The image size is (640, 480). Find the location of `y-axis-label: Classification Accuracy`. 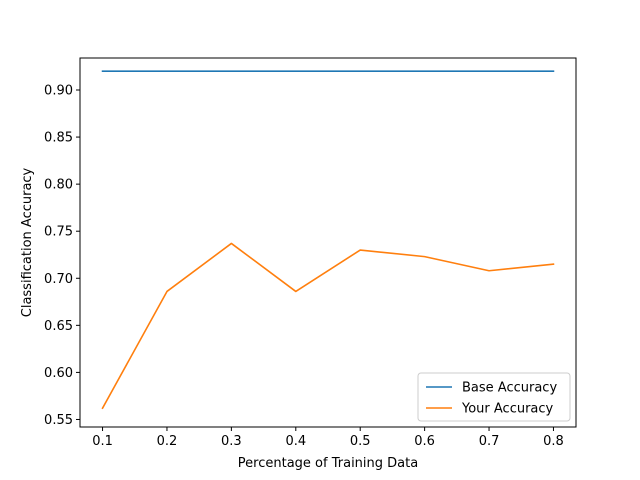

y-axis-label: Classification Accuracy is located at coordinates (27, 242).